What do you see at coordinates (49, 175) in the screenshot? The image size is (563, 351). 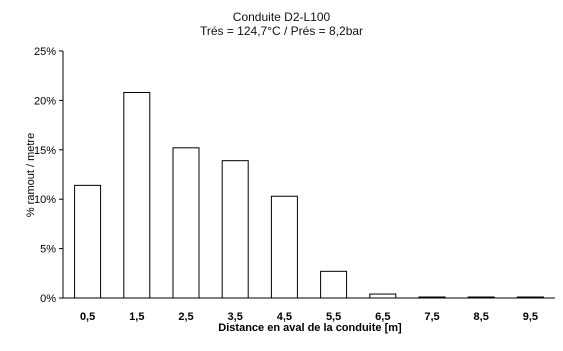 I see `y-axis: 0% 5% 10% 15% 20% 25%` at bounding box center [49, 175].